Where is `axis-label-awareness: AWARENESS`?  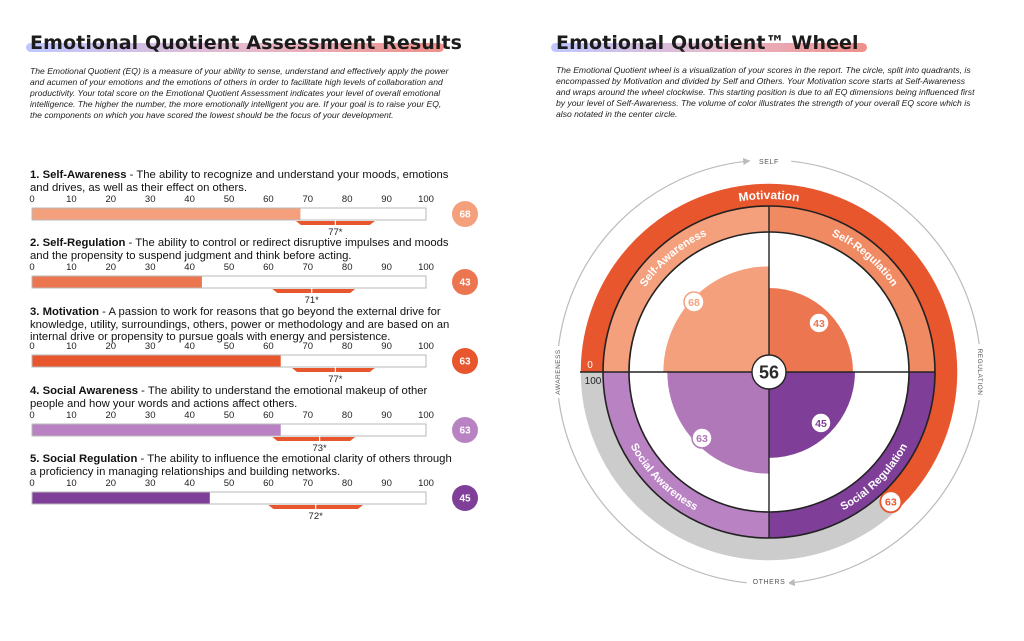 axis-label-awareness: AWARENESS is located at coordinates (558, 372).